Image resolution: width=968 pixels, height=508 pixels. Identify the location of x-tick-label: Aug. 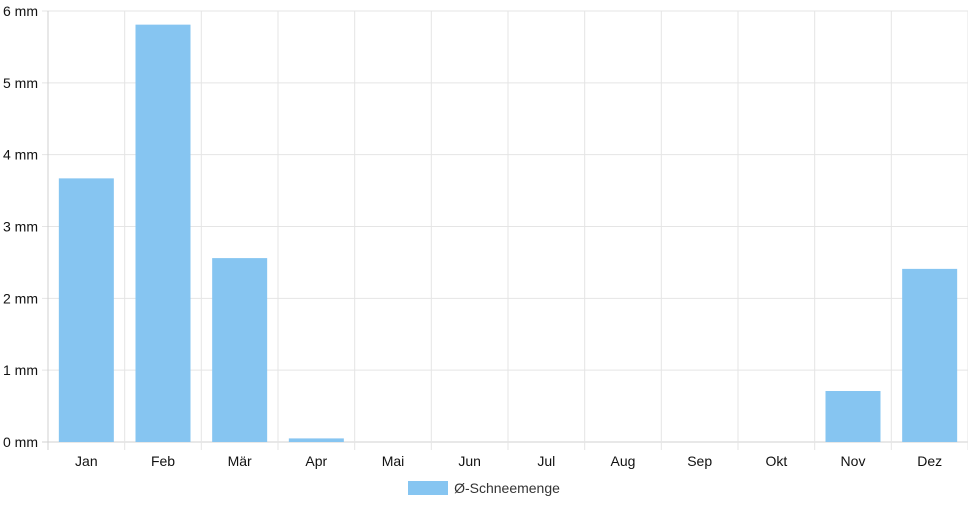
(623, 461).